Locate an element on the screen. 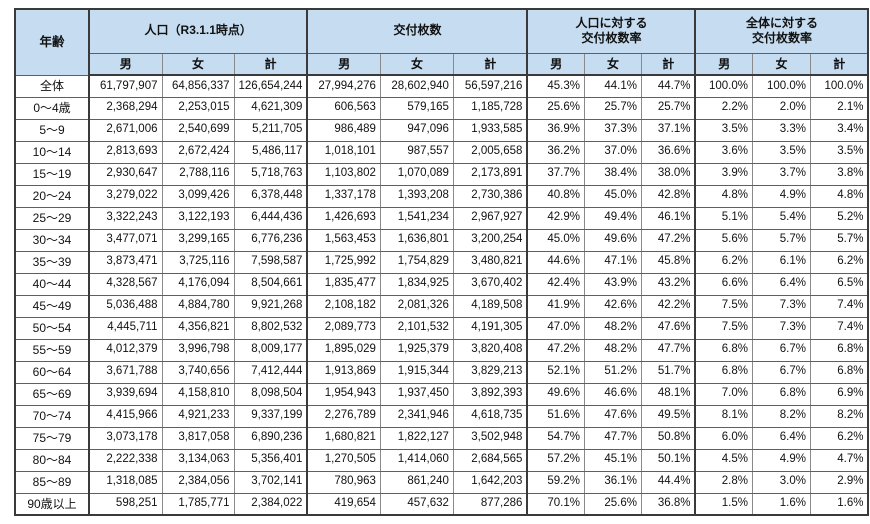 The image size is (870, 524). sub-header-rate-vs-total-2: 計 is located at coordinates (839, 64).